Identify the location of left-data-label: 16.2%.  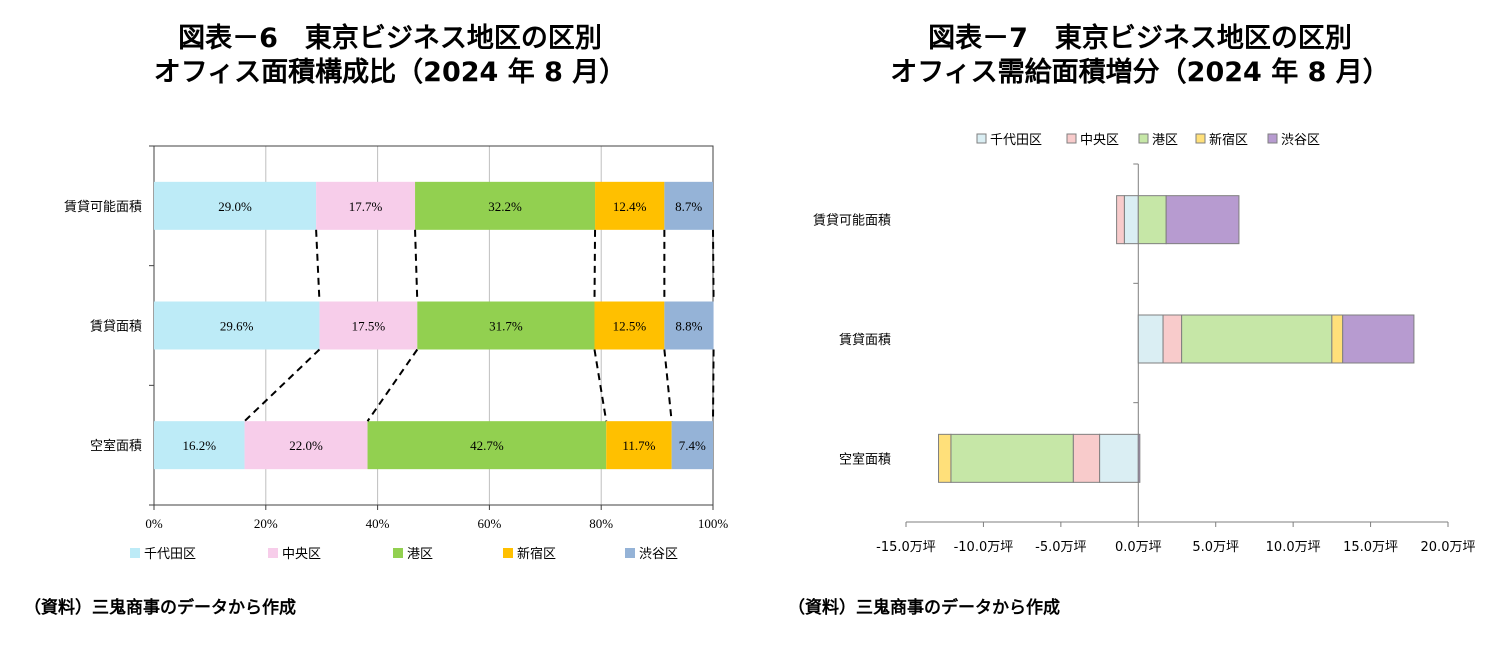
(199, 445).